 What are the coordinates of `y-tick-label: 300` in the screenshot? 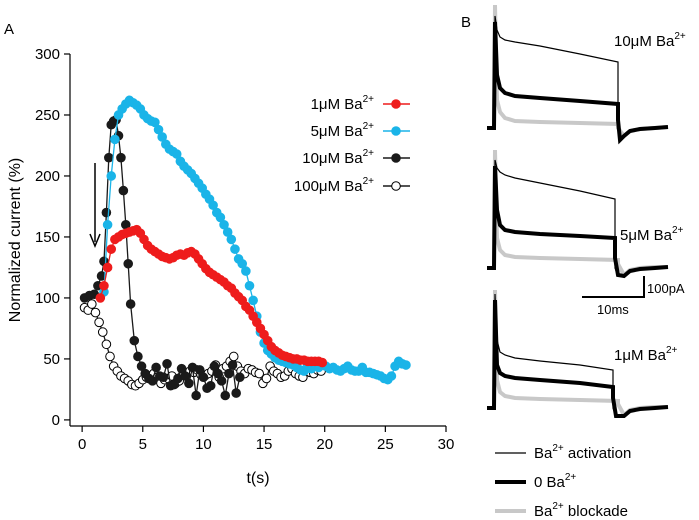 It's located at (47, 54).